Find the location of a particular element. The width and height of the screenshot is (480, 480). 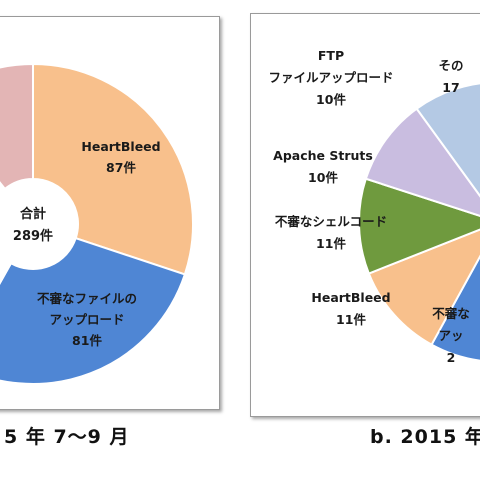

total-label-a: 合計 289件 is located at coordinates (33, 225).